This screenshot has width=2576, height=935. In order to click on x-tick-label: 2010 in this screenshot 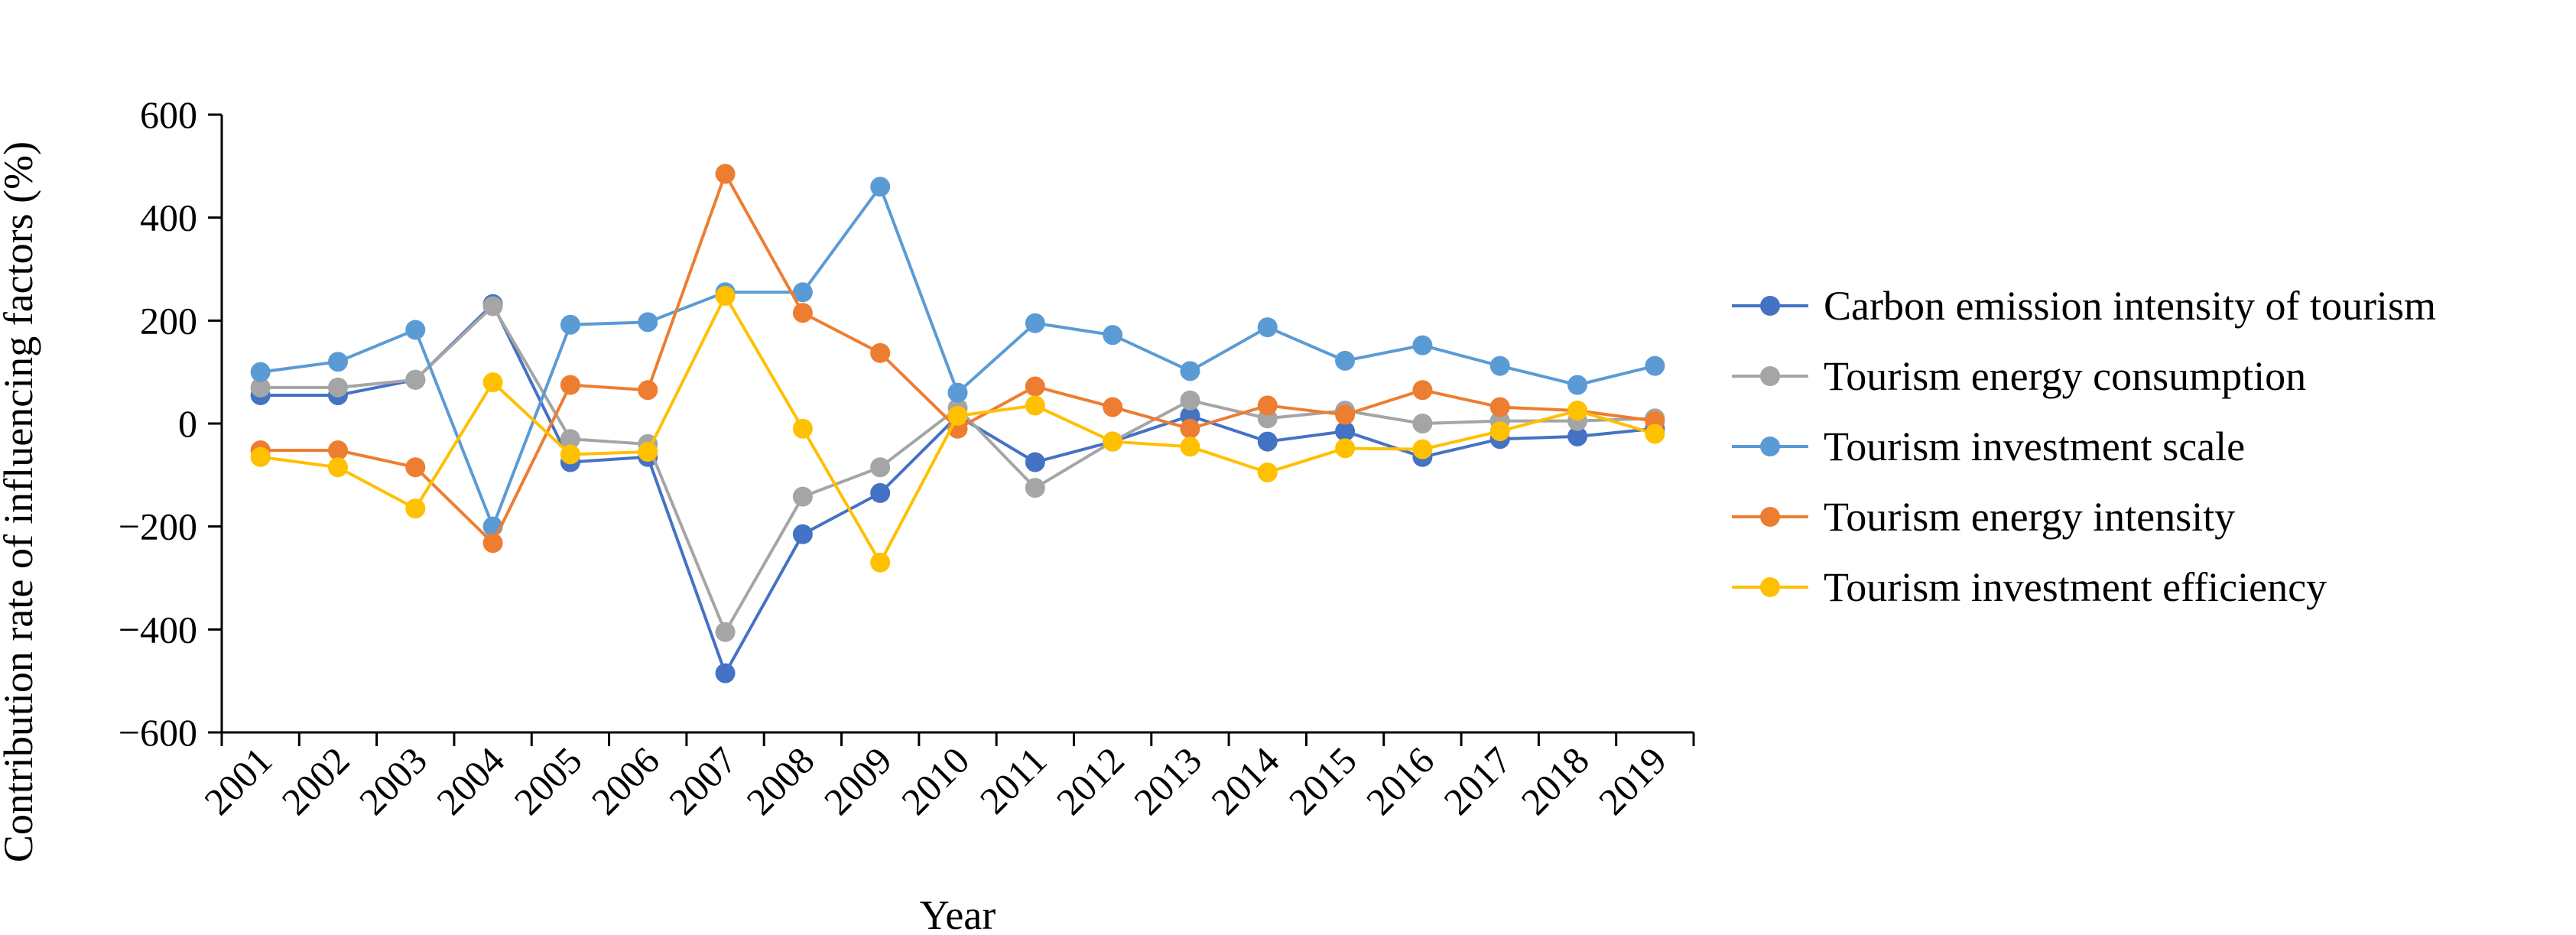, I will do `click(935, 781)`.